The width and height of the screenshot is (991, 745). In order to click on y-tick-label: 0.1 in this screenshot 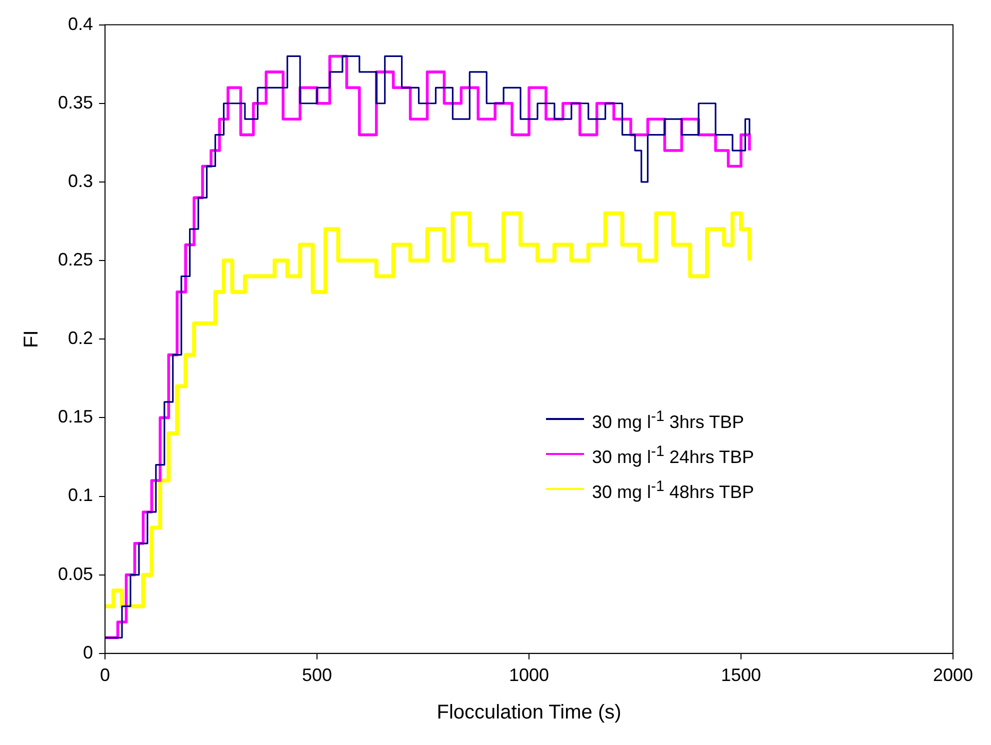, I will do `click(81, 495)`.